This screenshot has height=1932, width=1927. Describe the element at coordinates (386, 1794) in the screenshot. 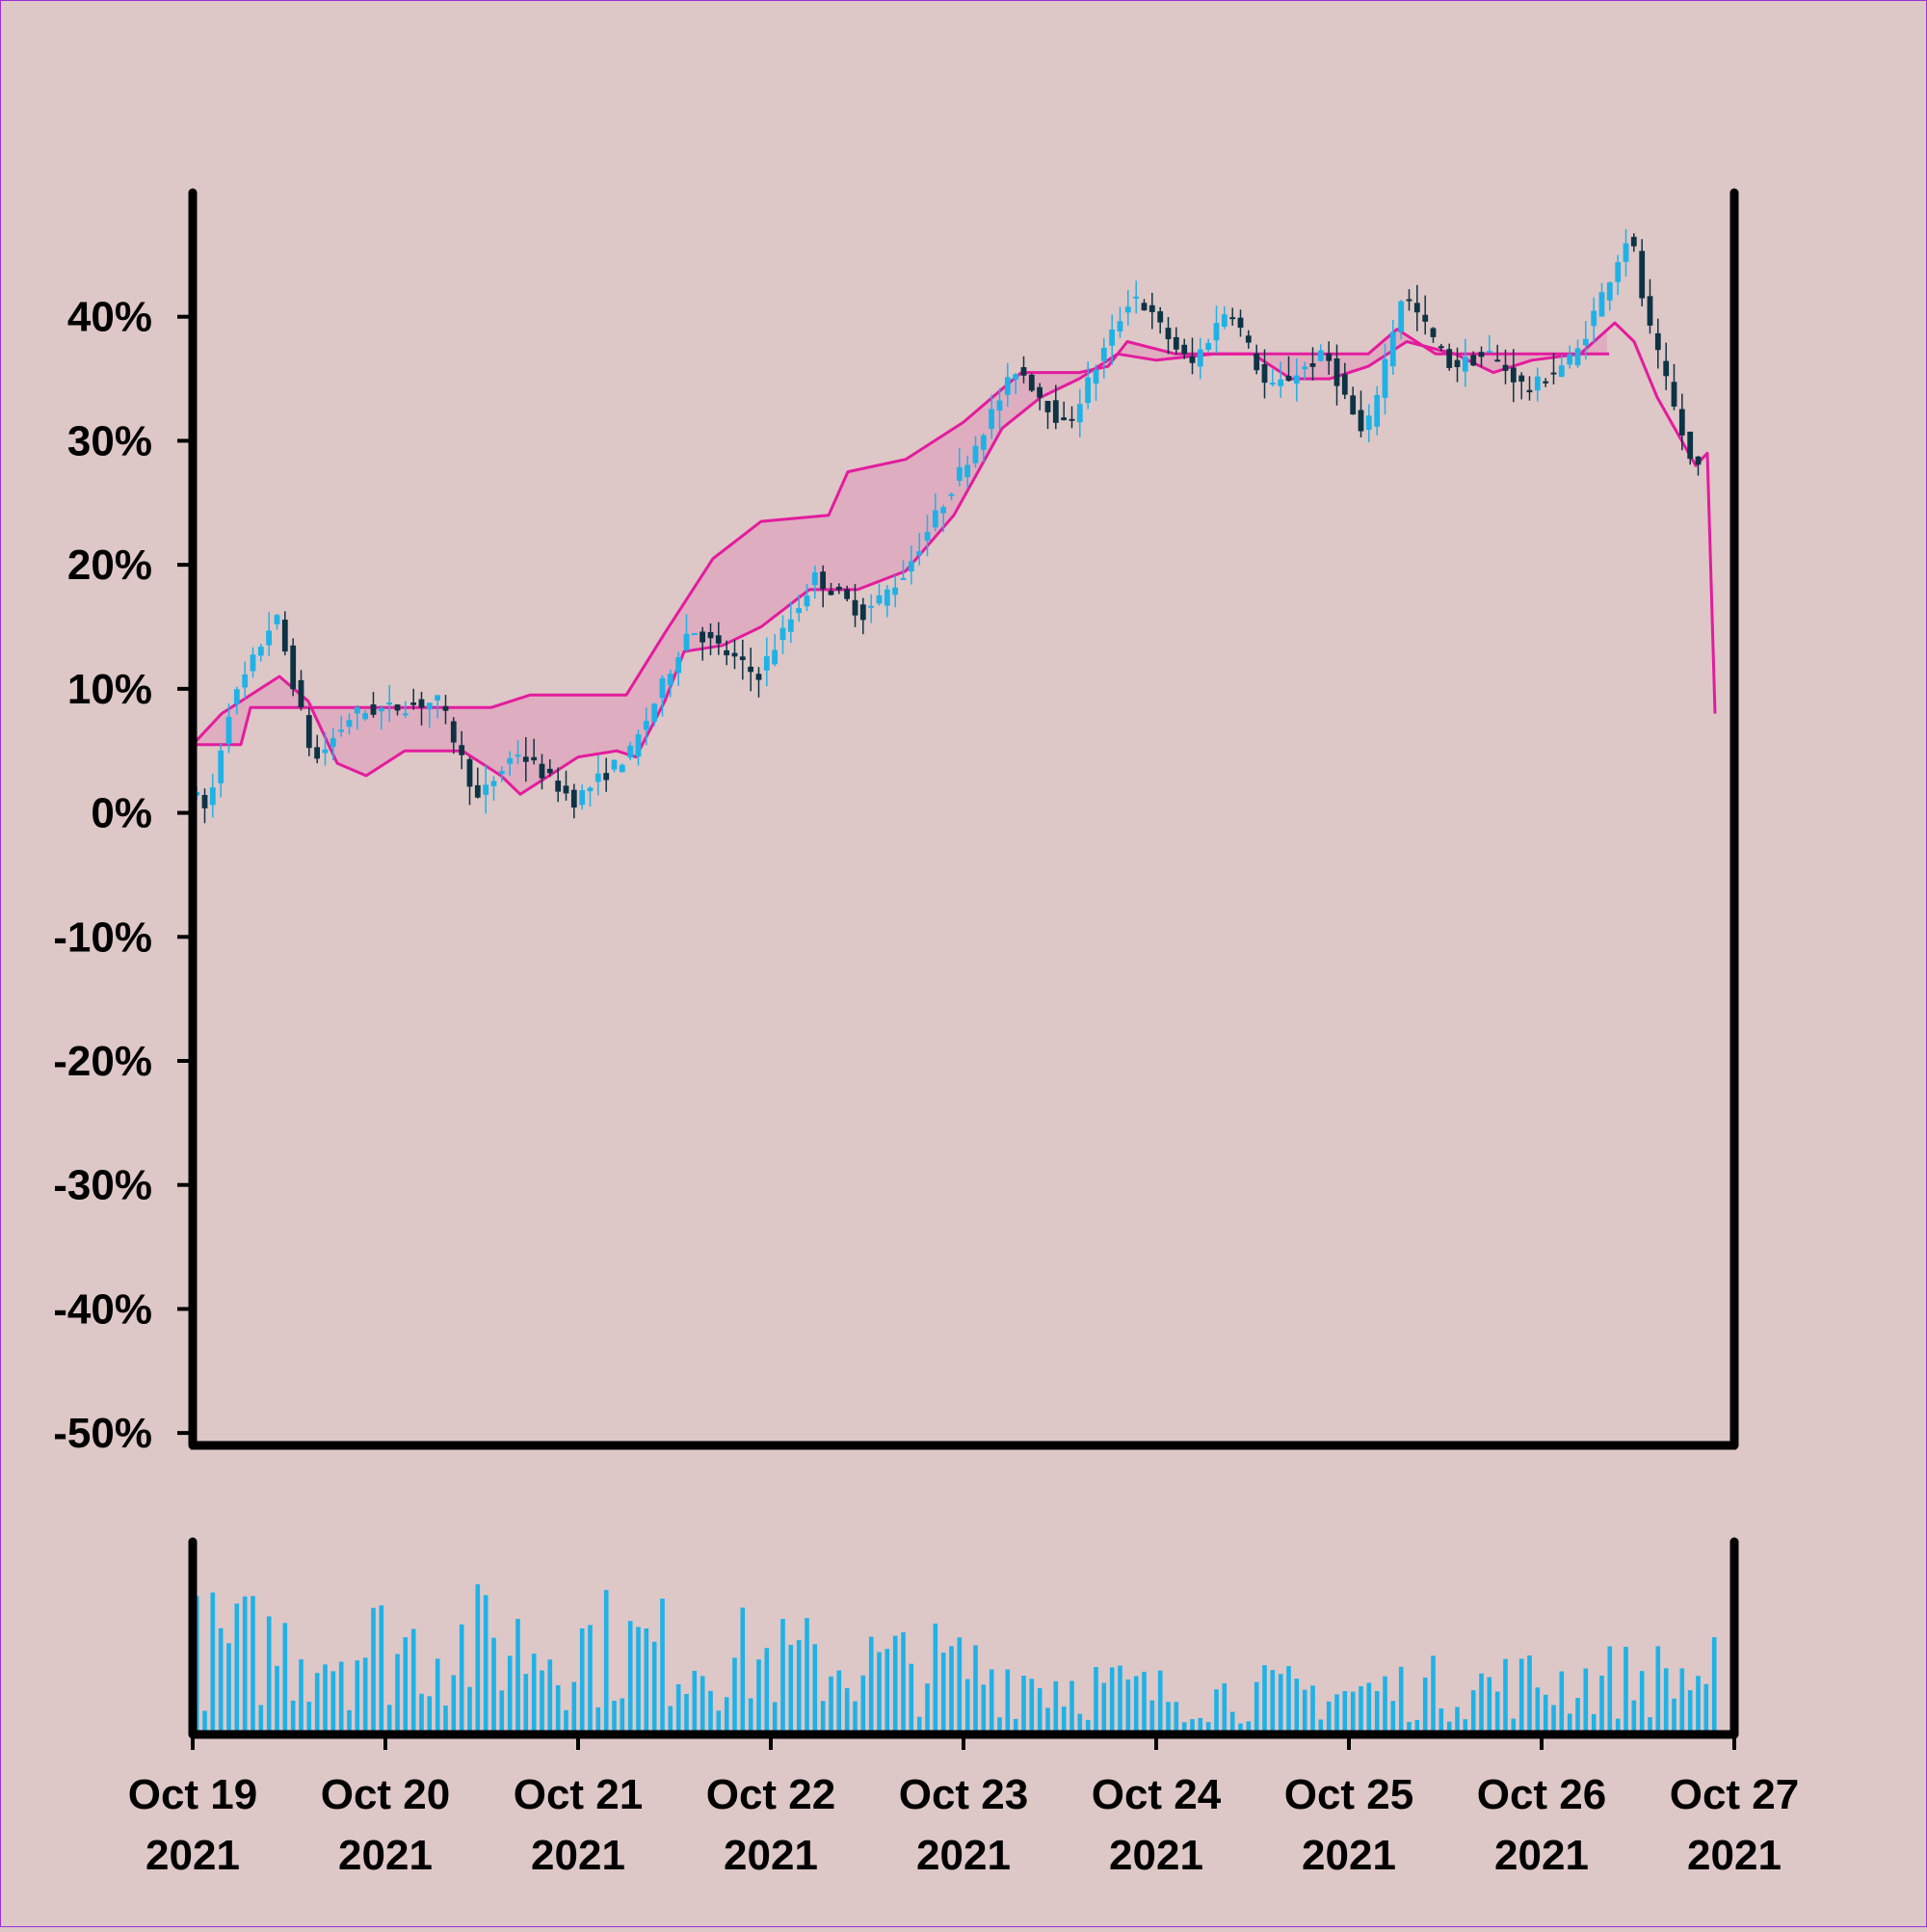

I see `x-tick-label-date: Oct 20` at that location.